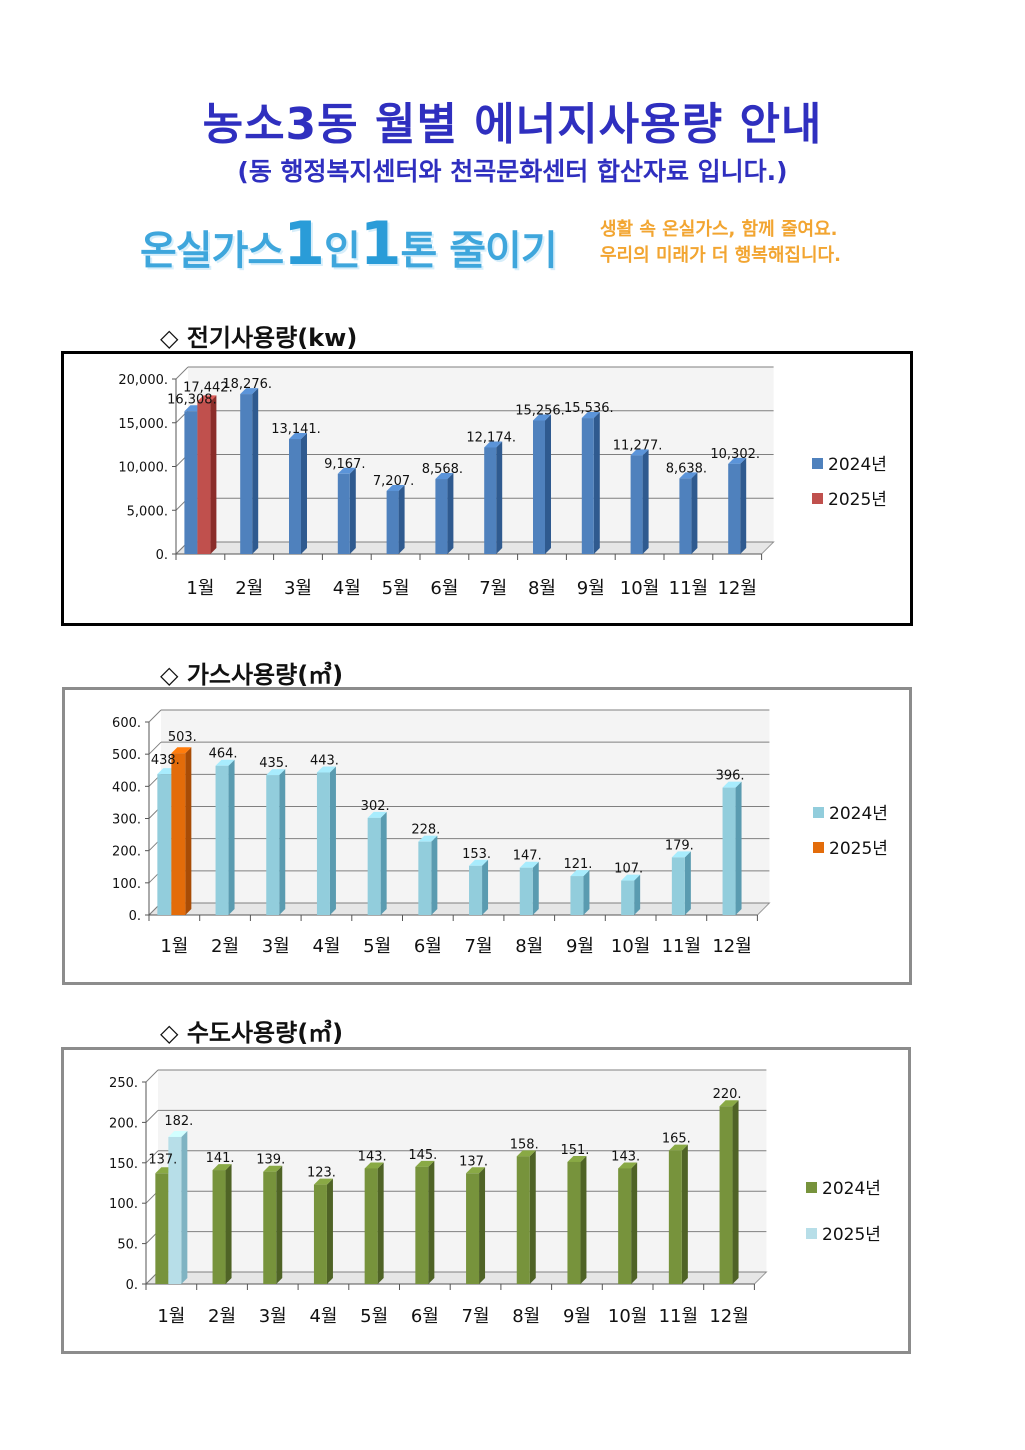 Image resolution: width=1025 pixels, height=1450 pixels. I want to click on data-label-2024: 121., so click(577, 864).